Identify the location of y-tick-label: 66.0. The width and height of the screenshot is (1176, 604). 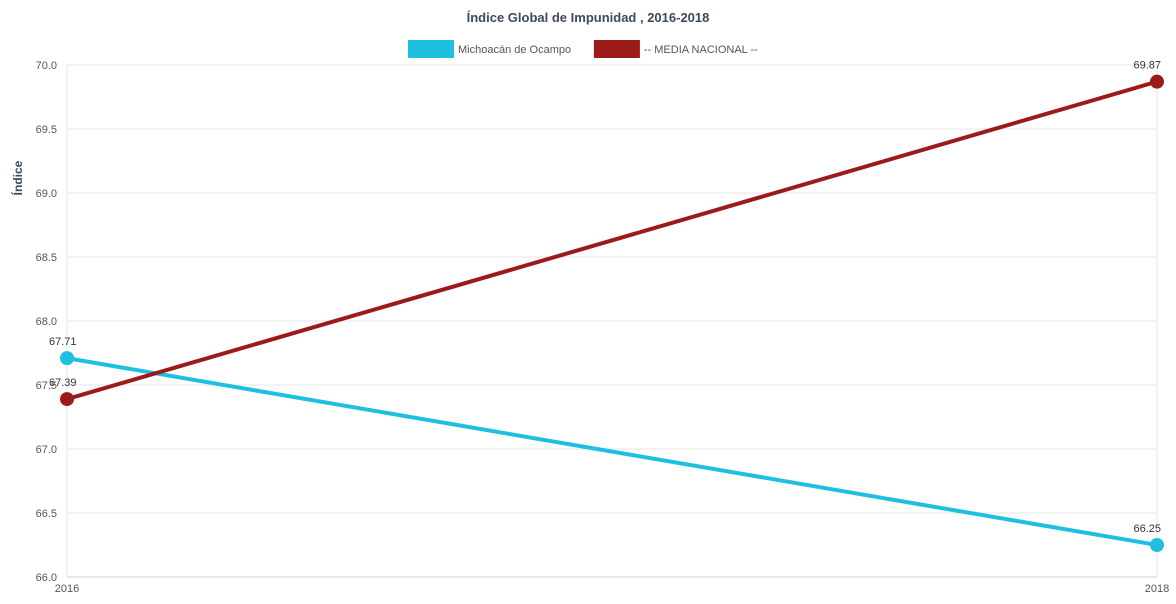
(46, 578).